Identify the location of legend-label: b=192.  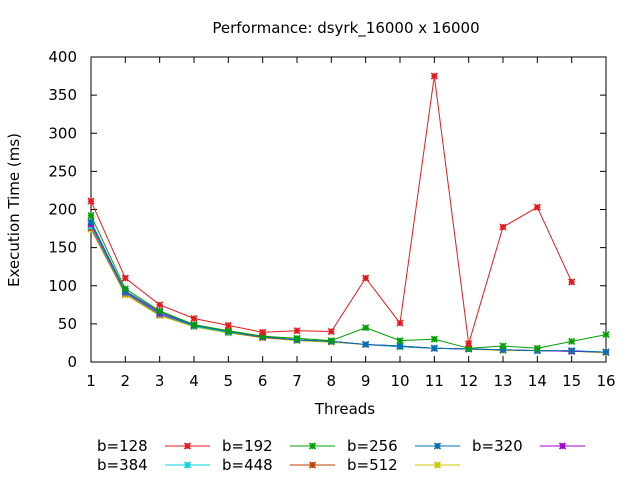
(247, 446).